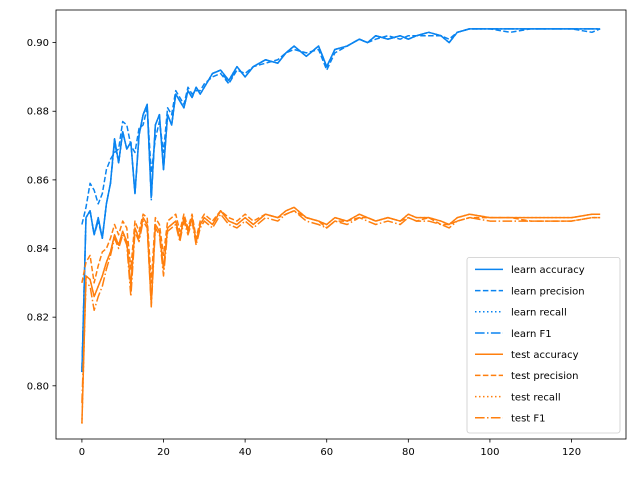 The width and height of the screenshot is (640, 480). What do you see at coordinates (545, 355) in the screenshot?
I see `legend-label: test accuracy` at bounding box center [545, 355].